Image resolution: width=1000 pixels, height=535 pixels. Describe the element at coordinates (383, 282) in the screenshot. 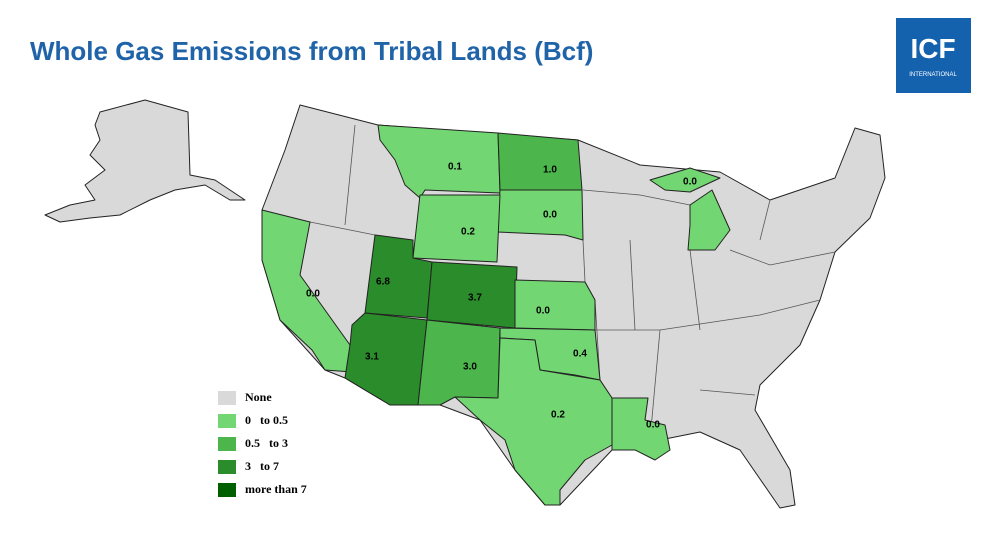

I see `region-label: 6.8` at that location.